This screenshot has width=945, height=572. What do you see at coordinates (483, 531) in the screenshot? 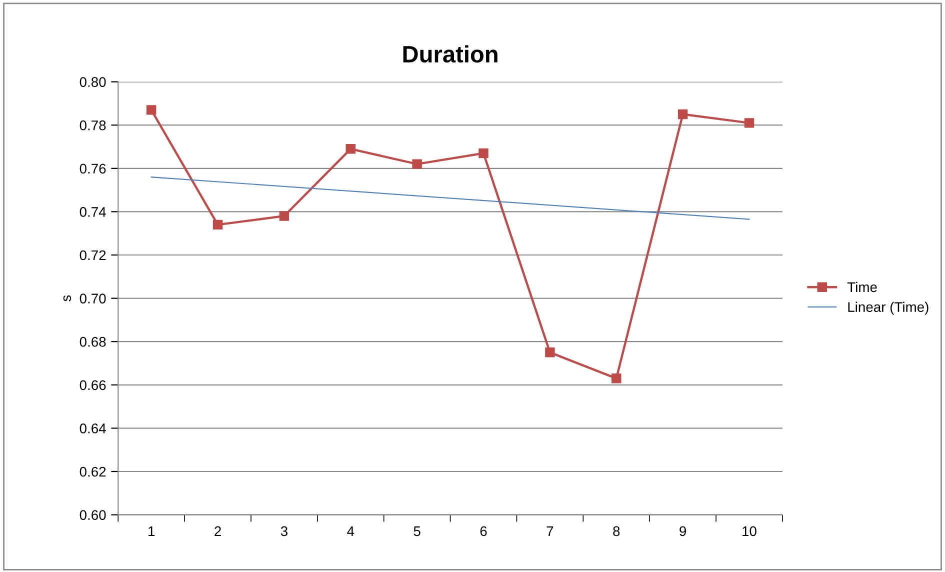
I see `x-tick-label: 6` at bounding box center [483, 531].